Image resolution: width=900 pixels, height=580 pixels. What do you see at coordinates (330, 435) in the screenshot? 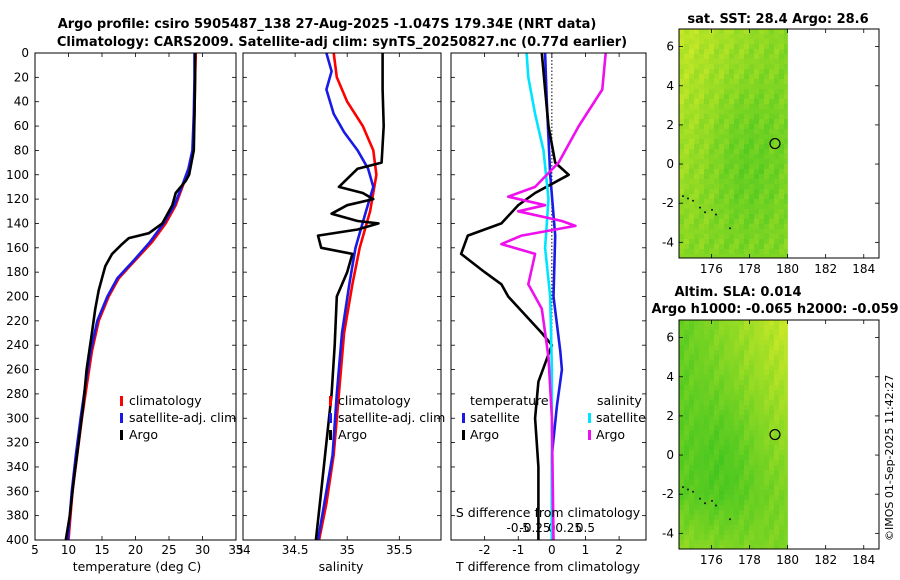
I see `legend-swatch-argo` at bounding box center [330, 435].